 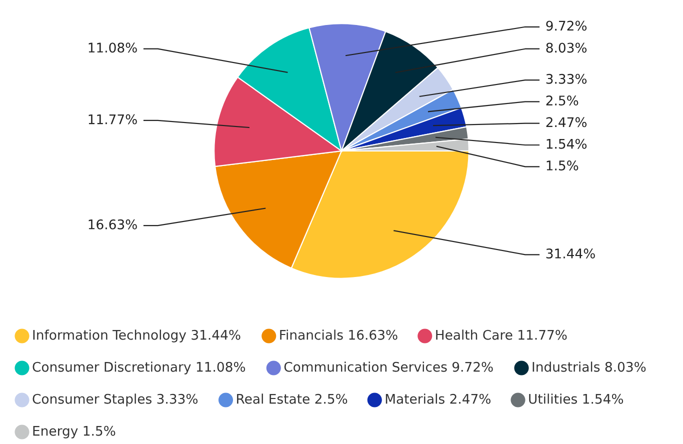 I want to click on legend-label: Health Care 11.77%, so click(x=501, y=335).